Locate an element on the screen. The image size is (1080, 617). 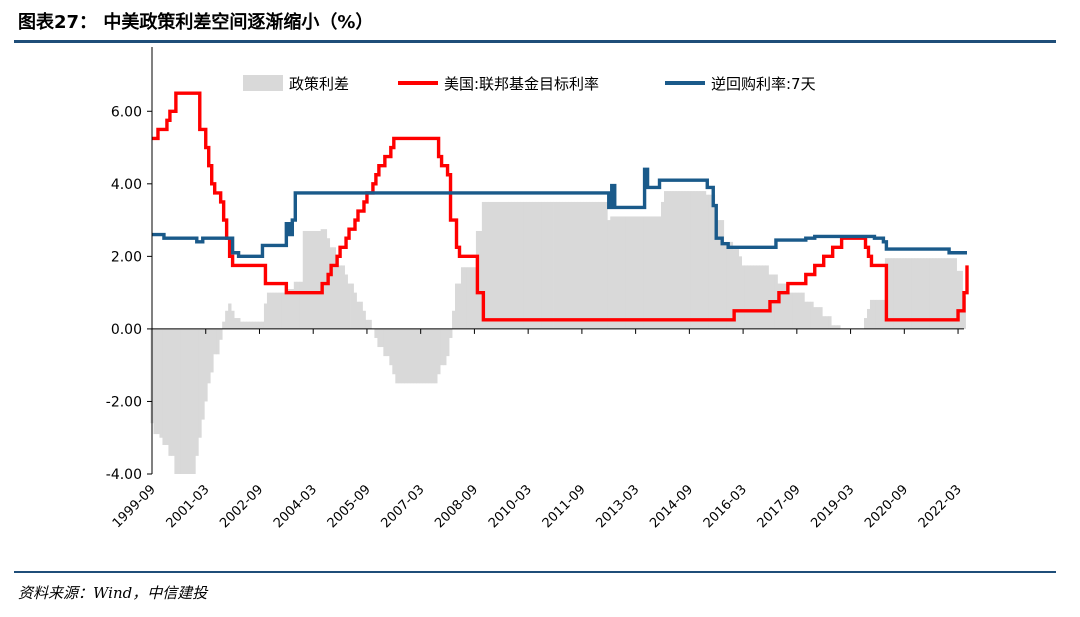
x-tick-label: 2010-03 is located at coordinates (510, 506).